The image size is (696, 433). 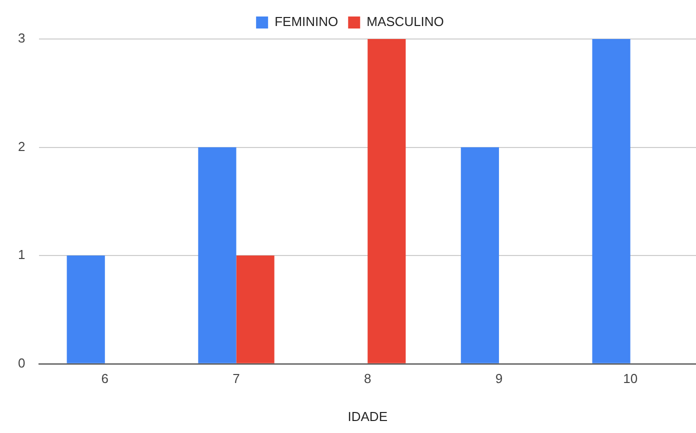 I want to click on x-tick-label: 10, so click(x=630, y=378).